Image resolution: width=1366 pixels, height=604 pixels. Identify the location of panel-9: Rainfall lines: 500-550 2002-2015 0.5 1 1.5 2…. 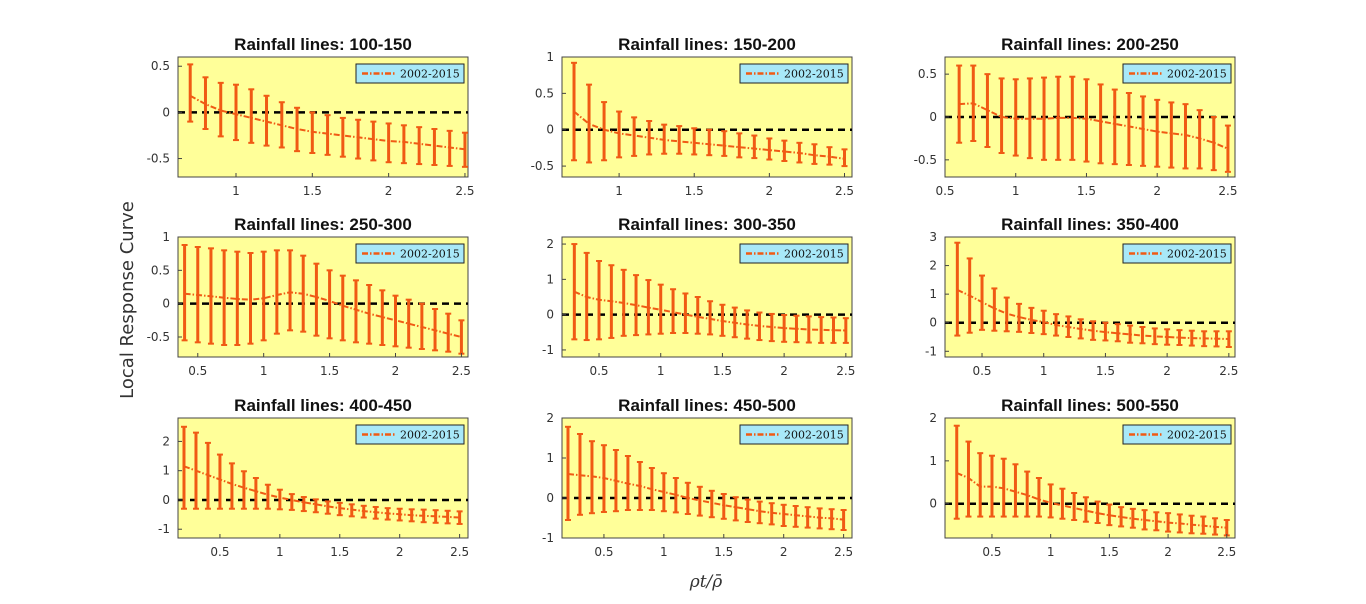
(1082, 477).